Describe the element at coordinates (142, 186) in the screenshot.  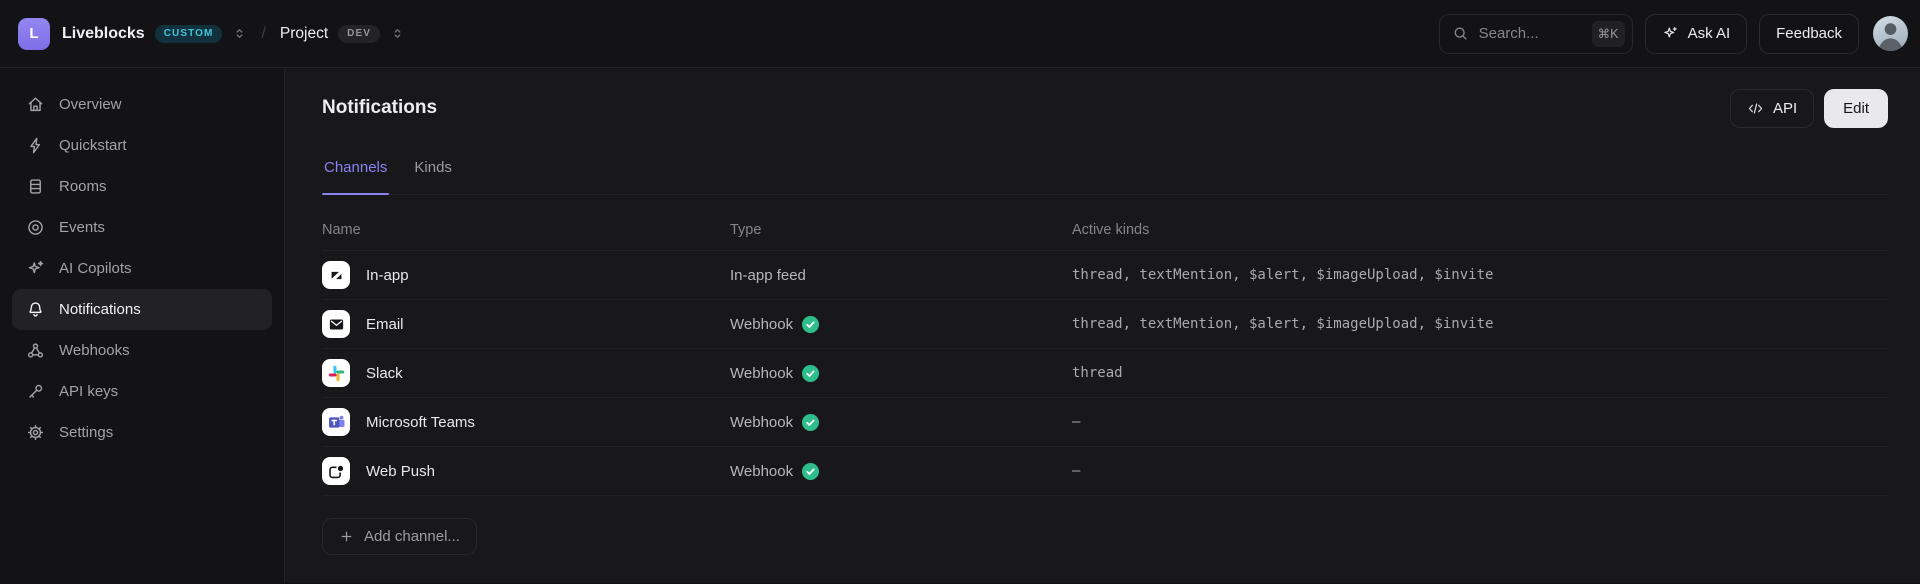
I see `sidebar-item-rooms: Rooms` at that location.